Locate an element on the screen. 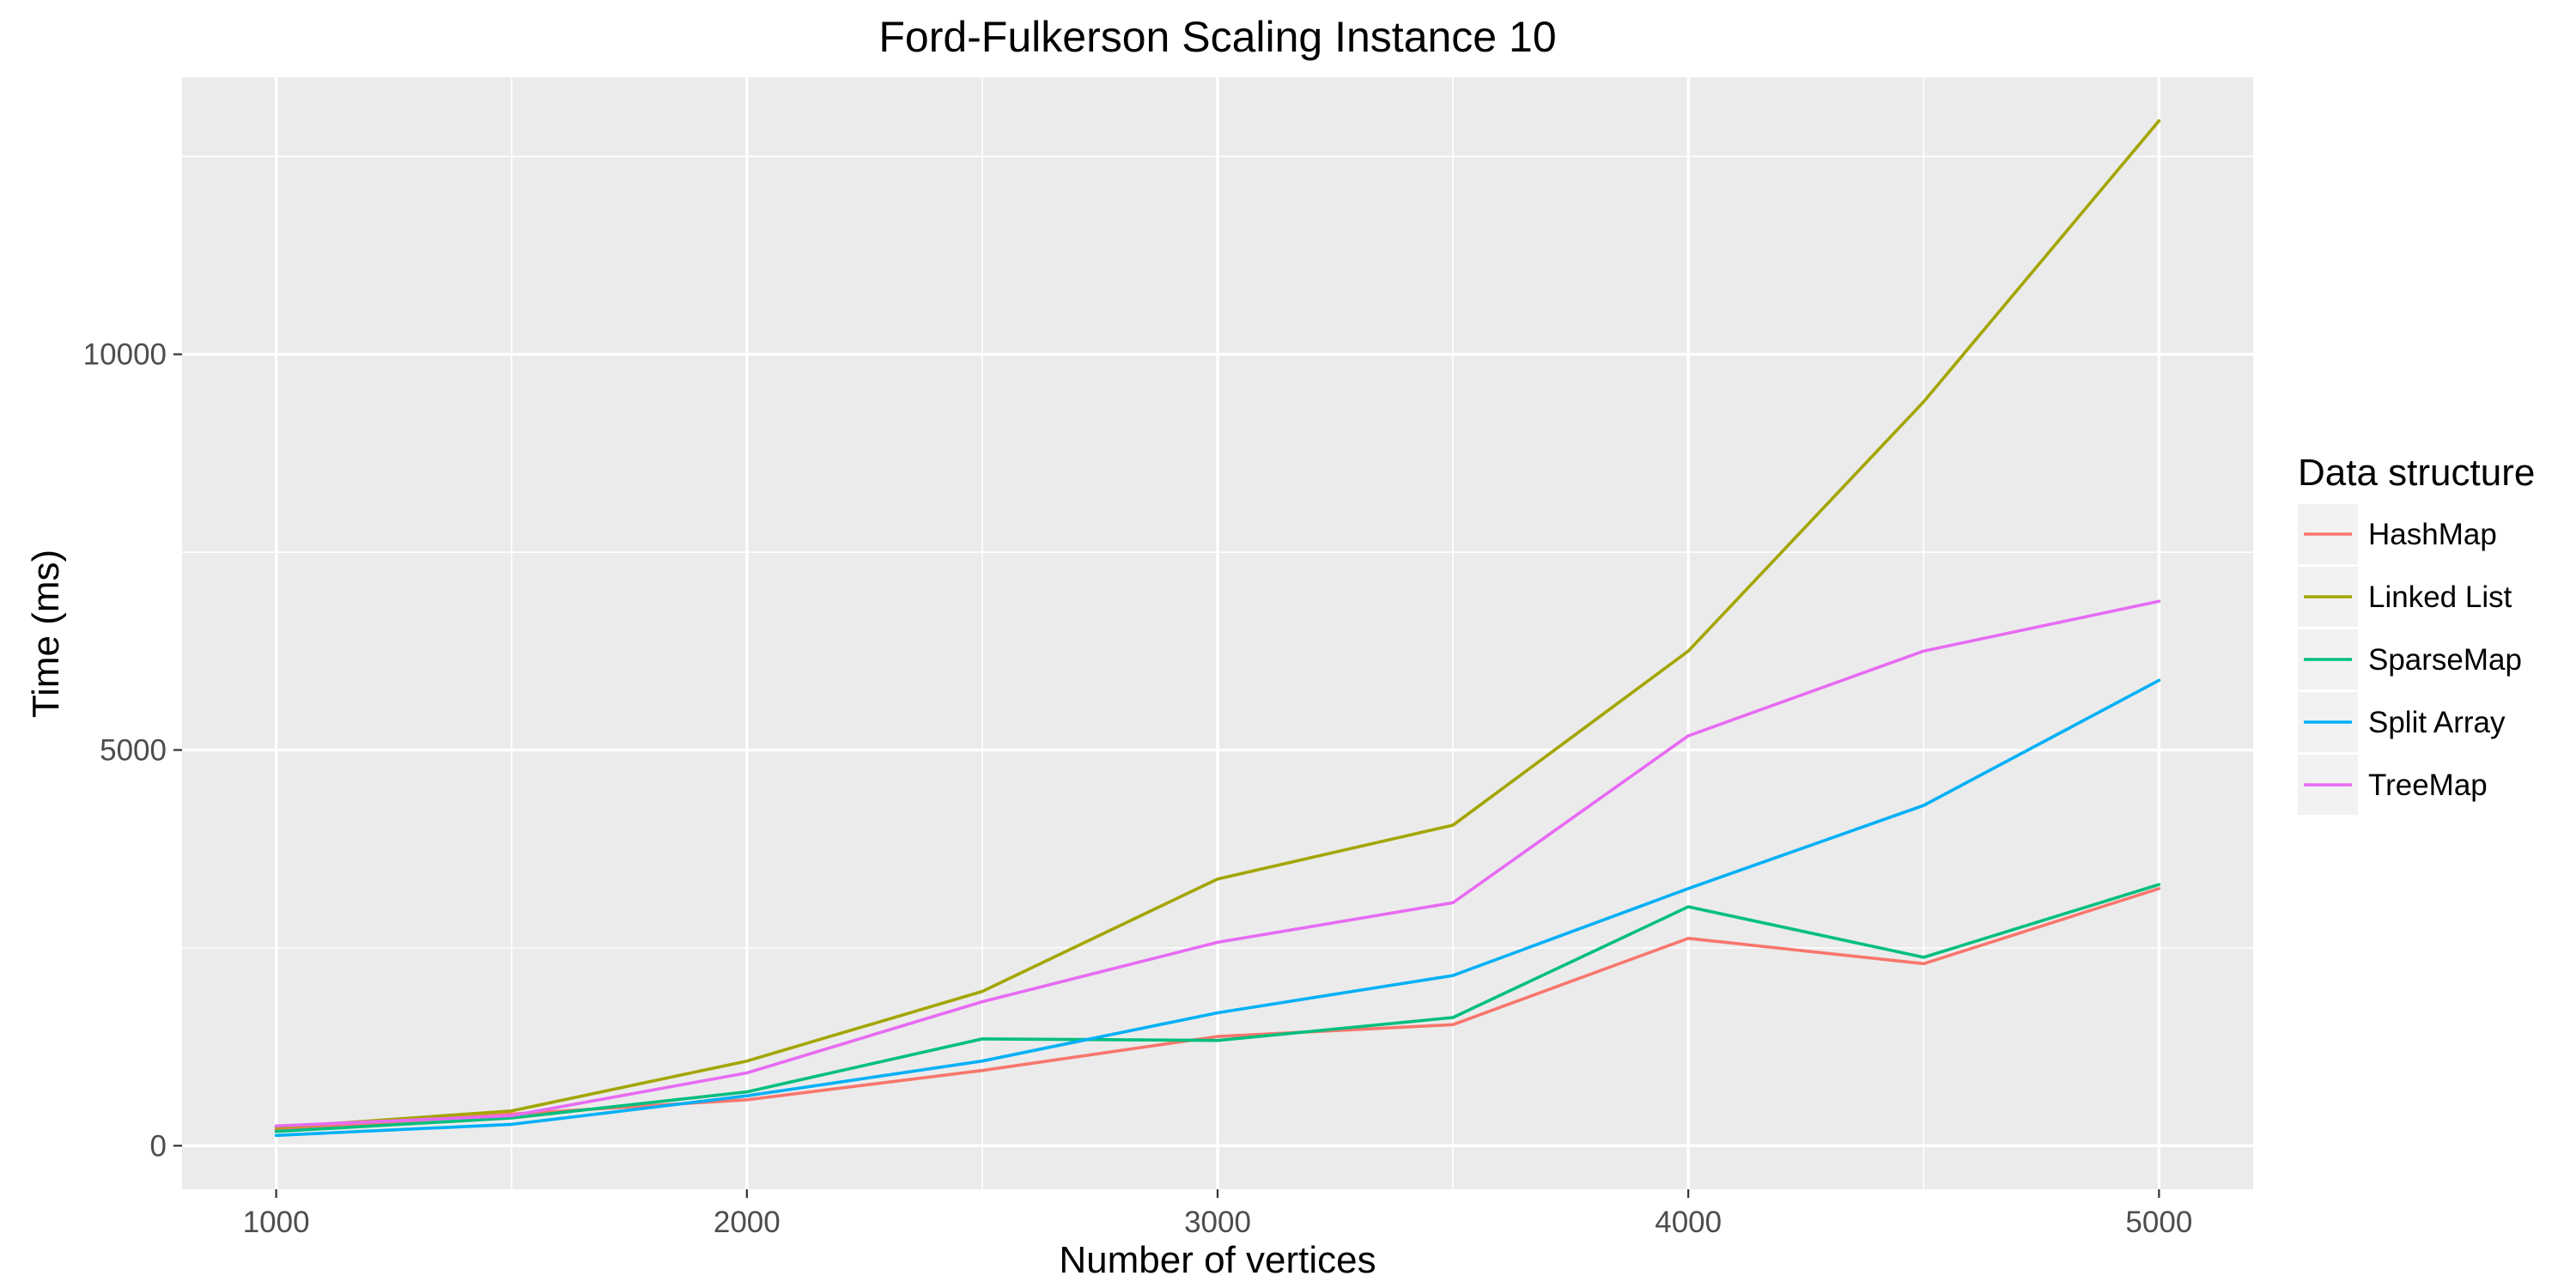  y-axis: 0 5000 10000 is located at coordinates (132, 750).